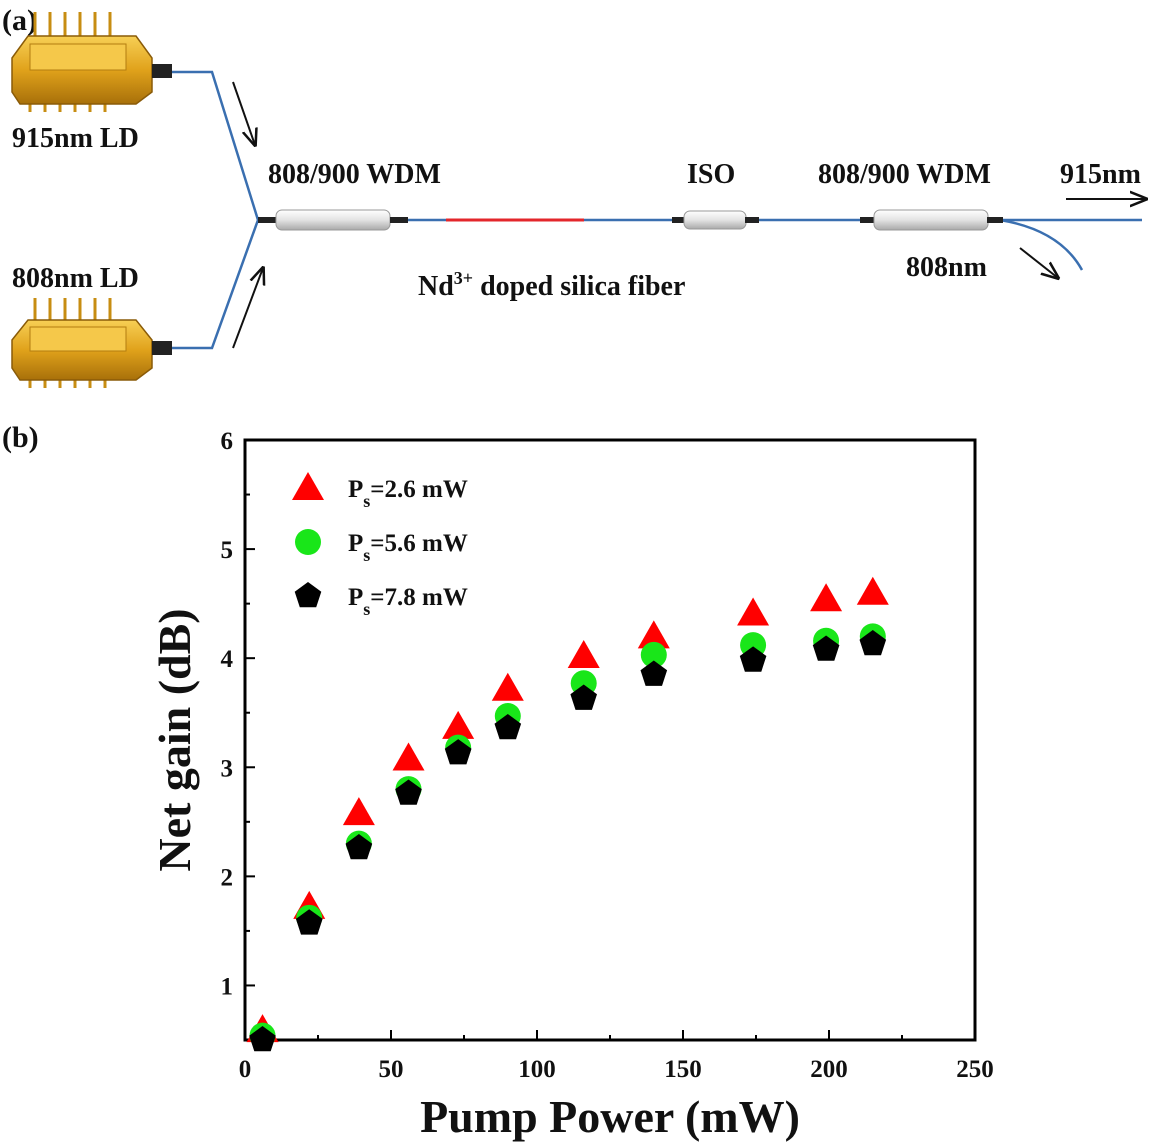  I want to click on panel-b-label: (b), so click(20, 437).